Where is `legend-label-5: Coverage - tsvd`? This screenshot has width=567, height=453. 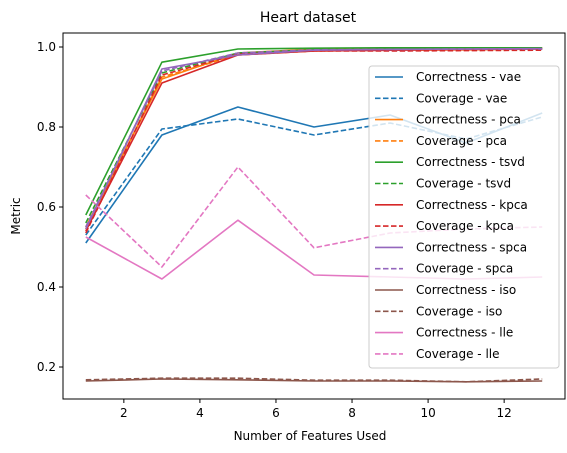 legend-label-5: Coverage - tsvd is located at coordinates (463, 184).